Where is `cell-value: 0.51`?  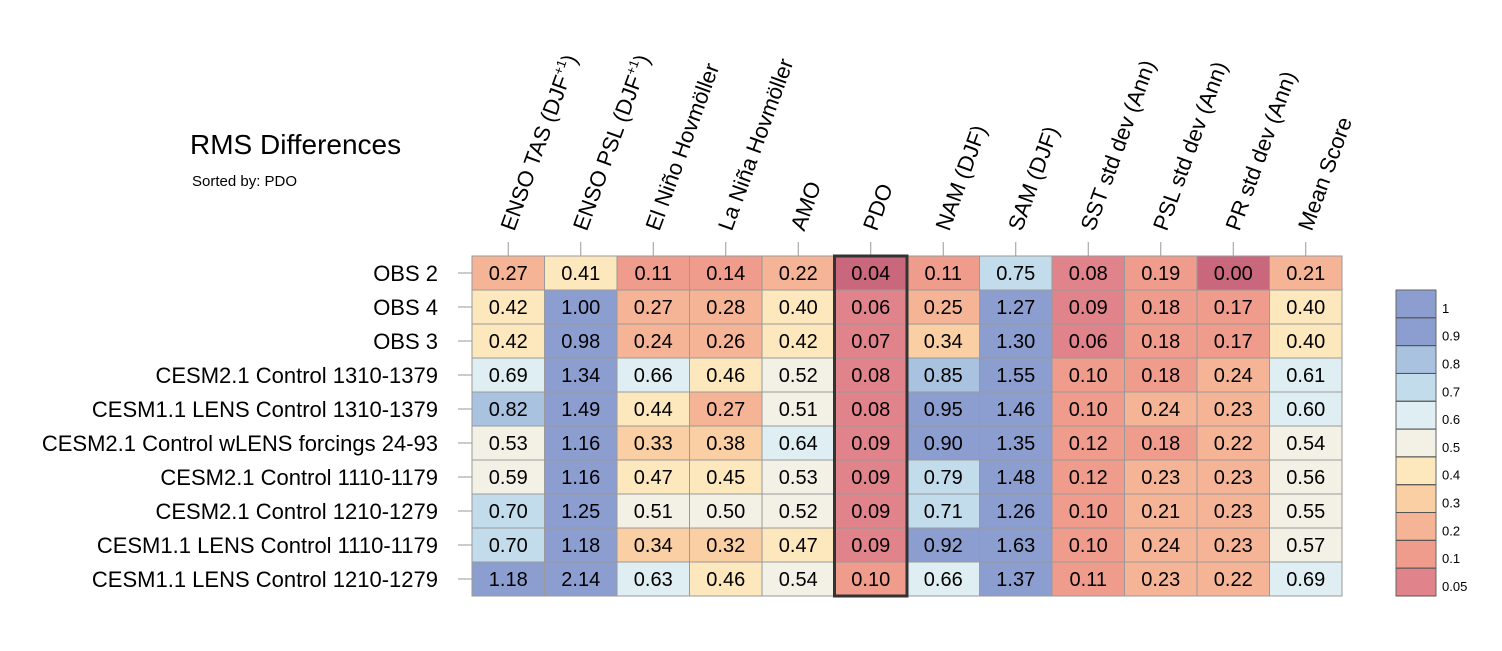 cell-value: 0.51 is located at coordinates (653, 512).